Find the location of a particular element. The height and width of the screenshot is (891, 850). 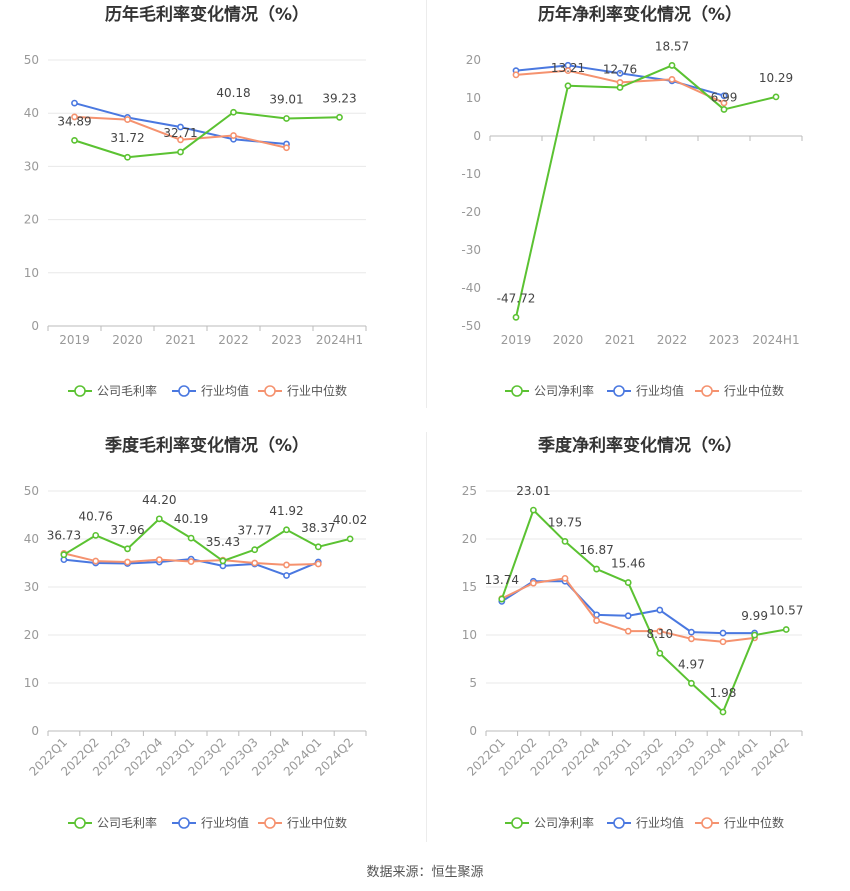

y-tick-label: 40 is located at coordinates (31, 539).